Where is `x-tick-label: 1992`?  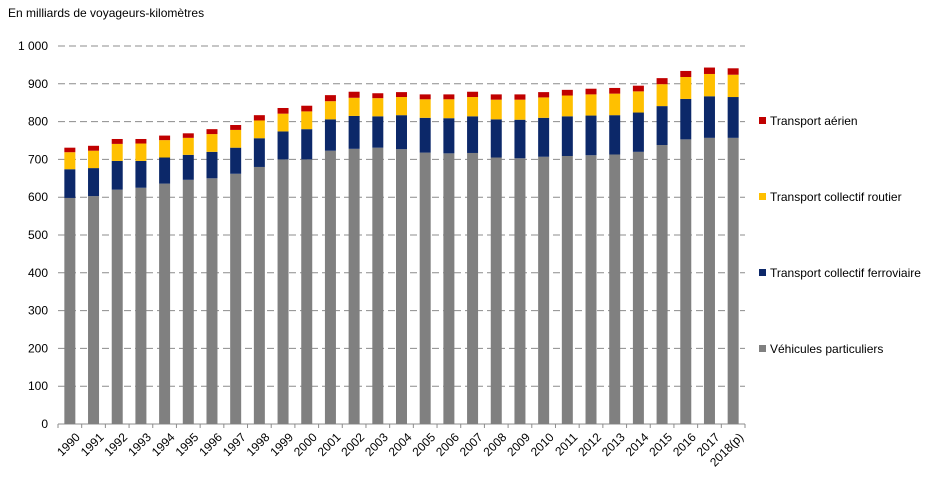
x-tick-label: 1992 is located at coordinates (116, 444).